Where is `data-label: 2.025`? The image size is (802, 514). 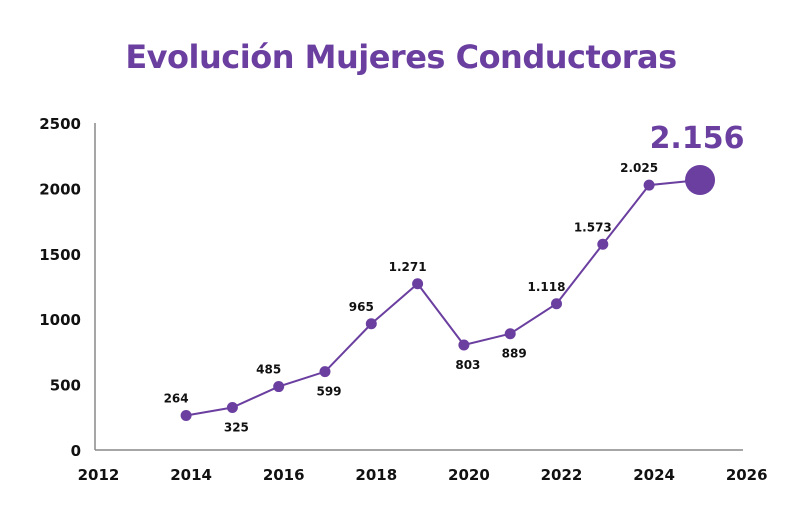
data-label: 2.025 is located at coordinates (639, 168).